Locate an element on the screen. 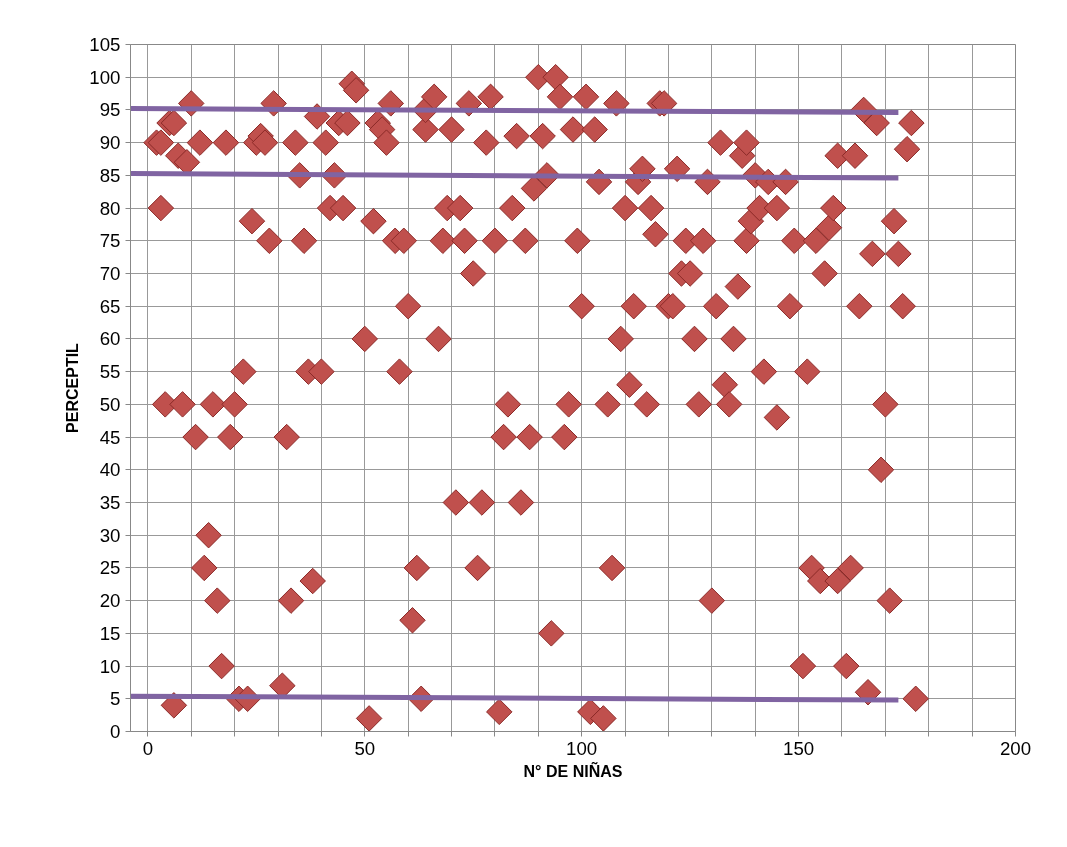 The width and height of the screenshot is (1067, 847). y-tick-label: 85 is located at coordinates (110, 175).